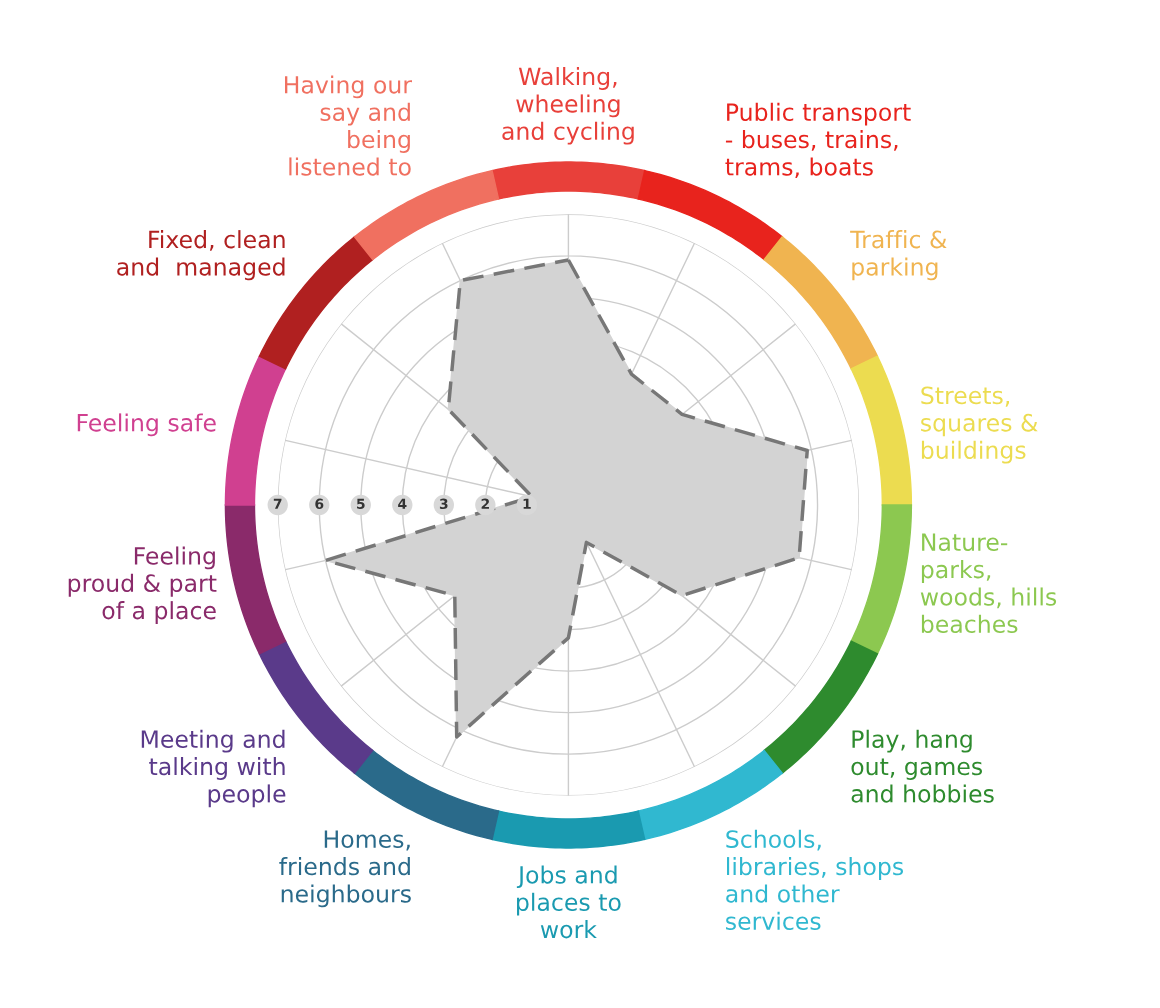  Describe the element at coordinates (345, 869) in the screenshot. I see `spoke-label: Homes, friends and neighbours` at that location.